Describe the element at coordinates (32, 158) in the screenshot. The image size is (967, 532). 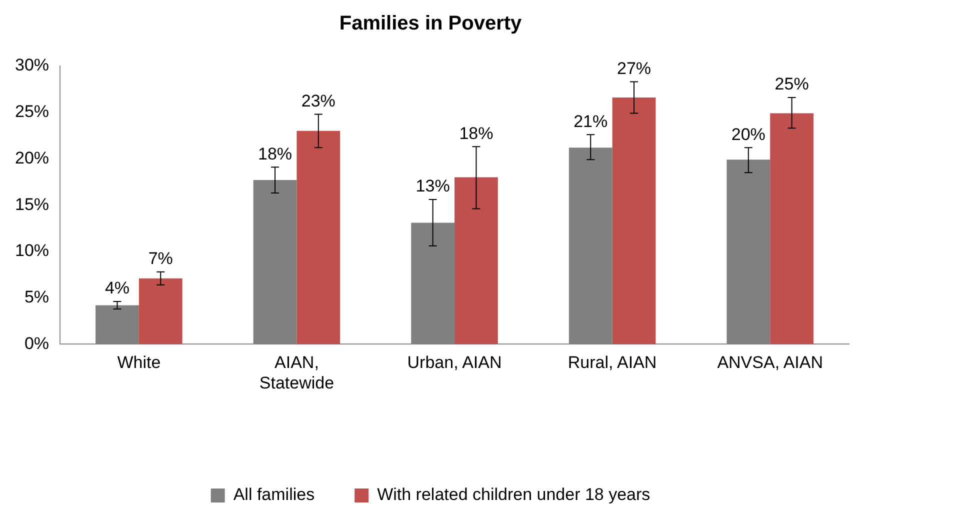
I see `y-tick-label: 20%` at that location.